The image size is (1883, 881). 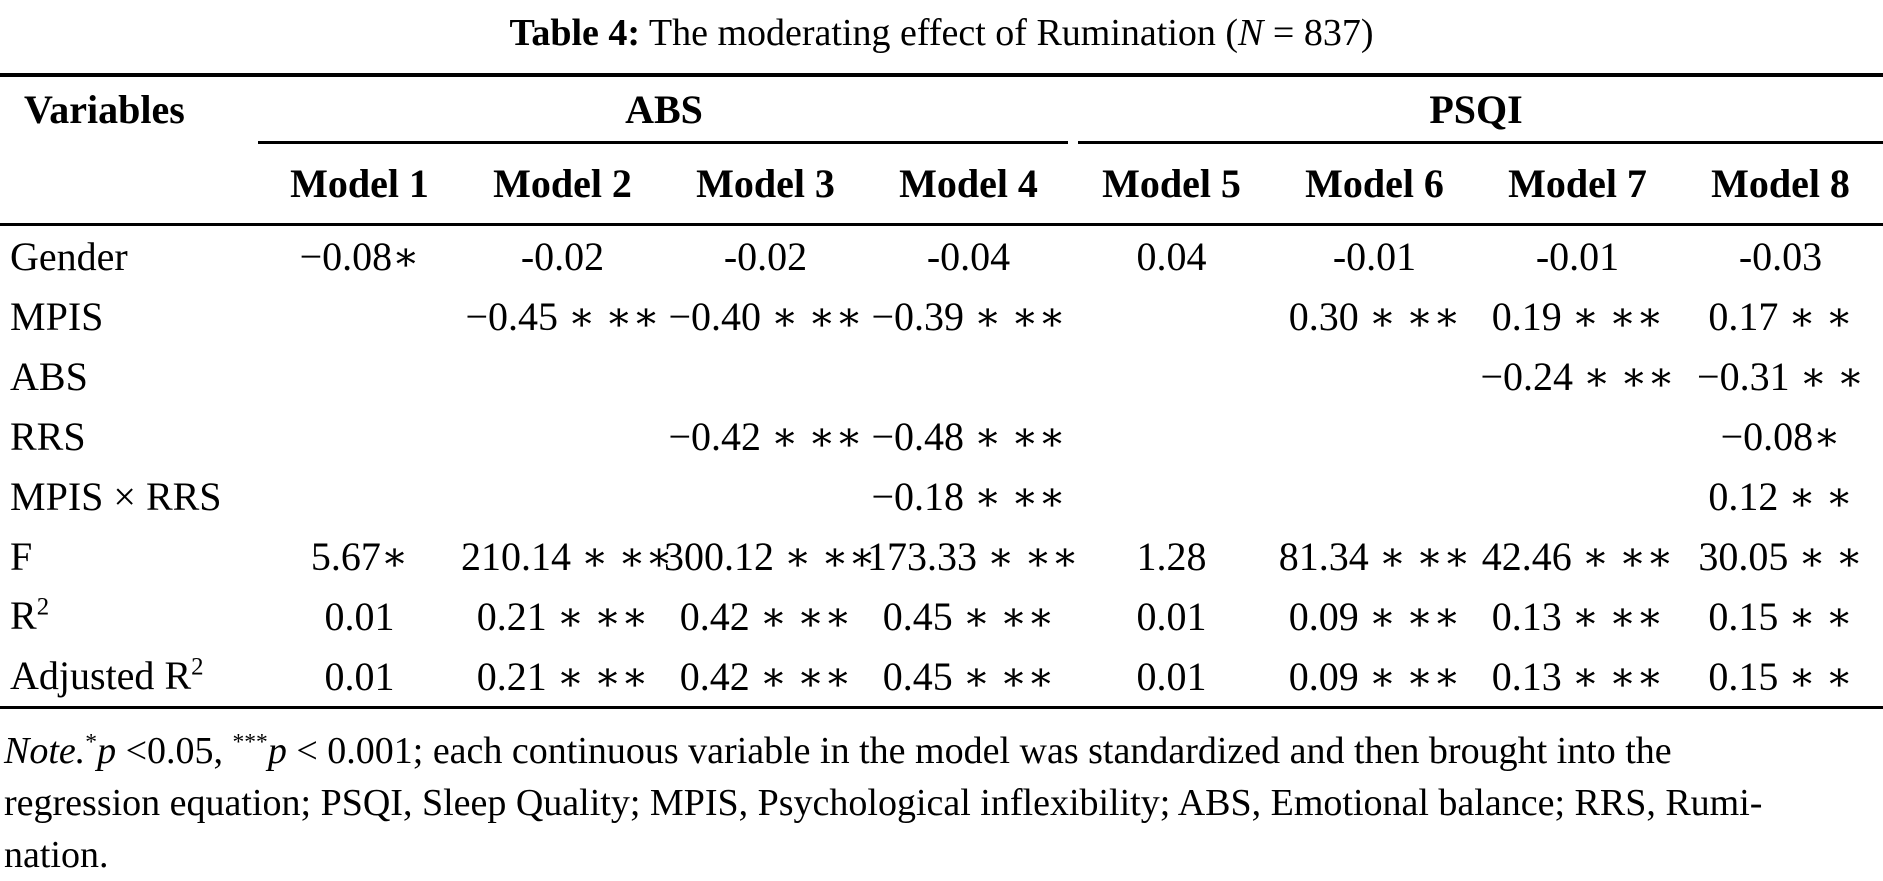 What do you see at coordinates (129, 616) in the screenshot?
I see `row-label: R2` at bounding box center [129, 616].